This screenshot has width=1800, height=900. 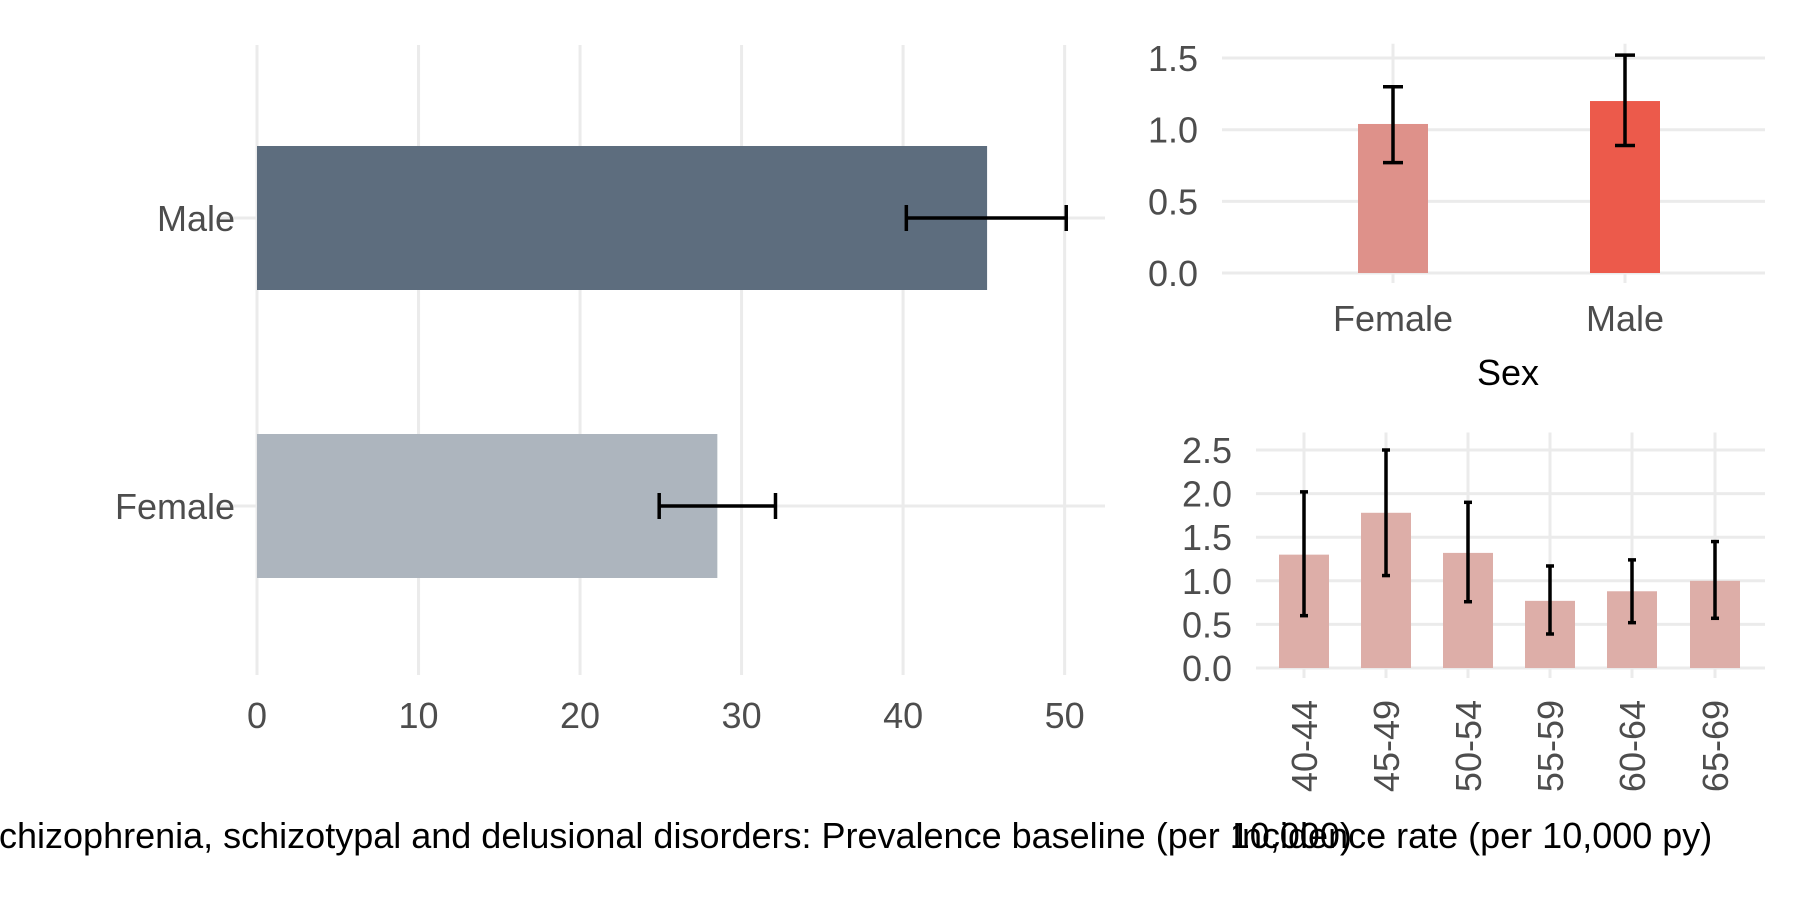 What do you see at coordinates (1207, 450) in the screenshot?
I see `y-tick-label: 2.5` at bounding box center [1207, 450].